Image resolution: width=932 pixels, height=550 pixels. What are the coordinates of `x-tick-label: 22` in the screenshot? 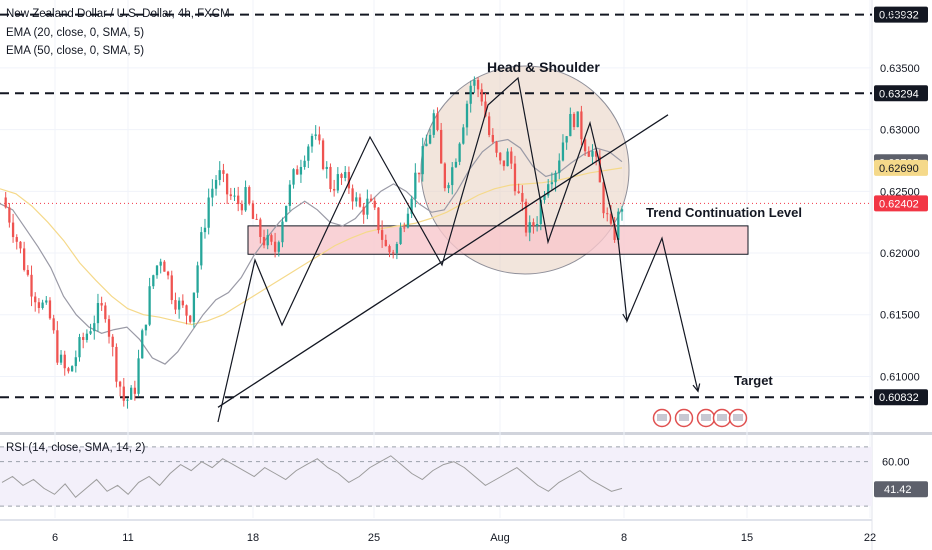 It's located at (870, 538).